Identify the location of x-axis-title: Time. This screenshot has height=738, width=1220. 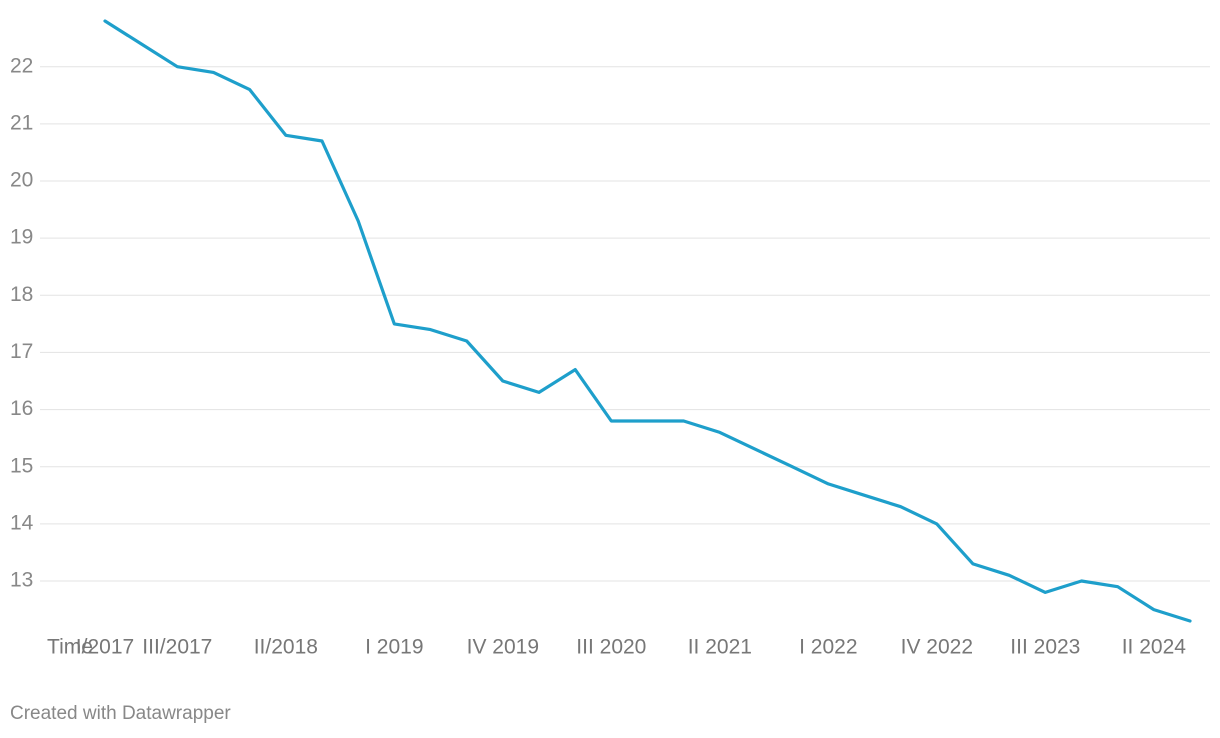
(70, 647).